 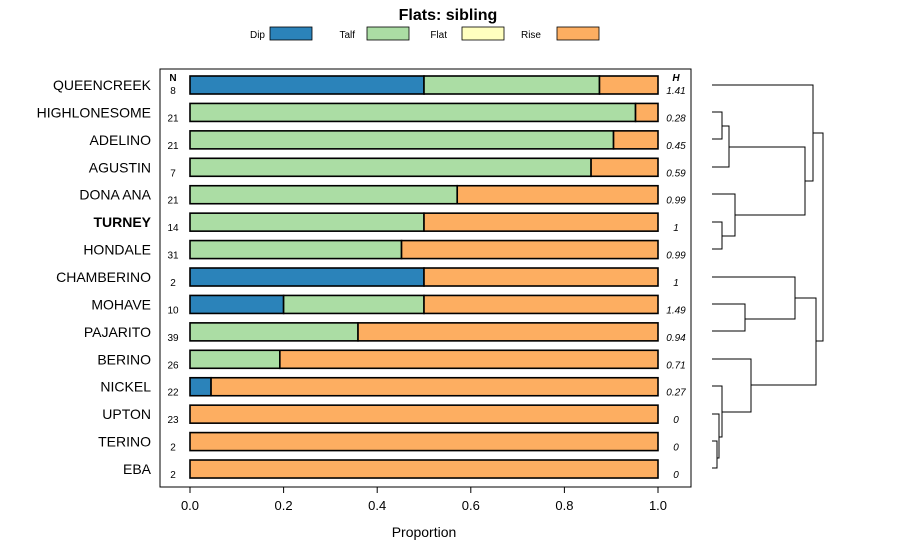 What do you see at coordinates (471, 505) in the screenshot?
I see `x-tick-label: 0.6` at bounding box center [471, 505].